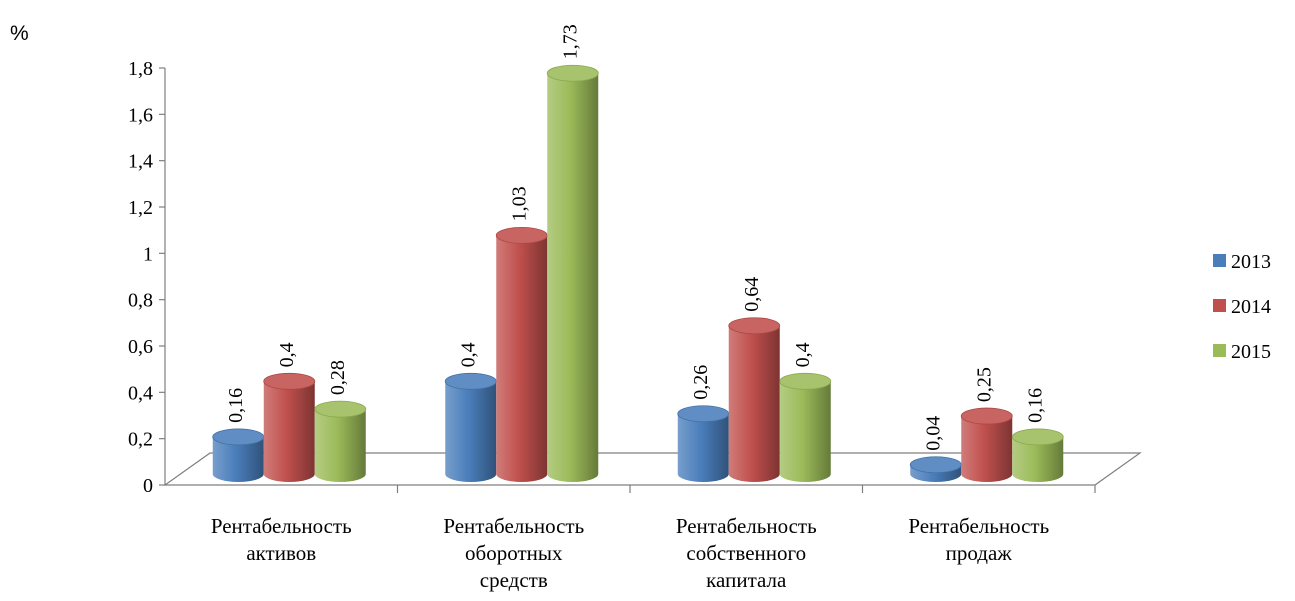 The width and height of the screenshot is (1295, 601). Describe the element at coordinates (746, 553) in the screenshot. I see `category-label: Рентабельность собственного капитала` at that location.